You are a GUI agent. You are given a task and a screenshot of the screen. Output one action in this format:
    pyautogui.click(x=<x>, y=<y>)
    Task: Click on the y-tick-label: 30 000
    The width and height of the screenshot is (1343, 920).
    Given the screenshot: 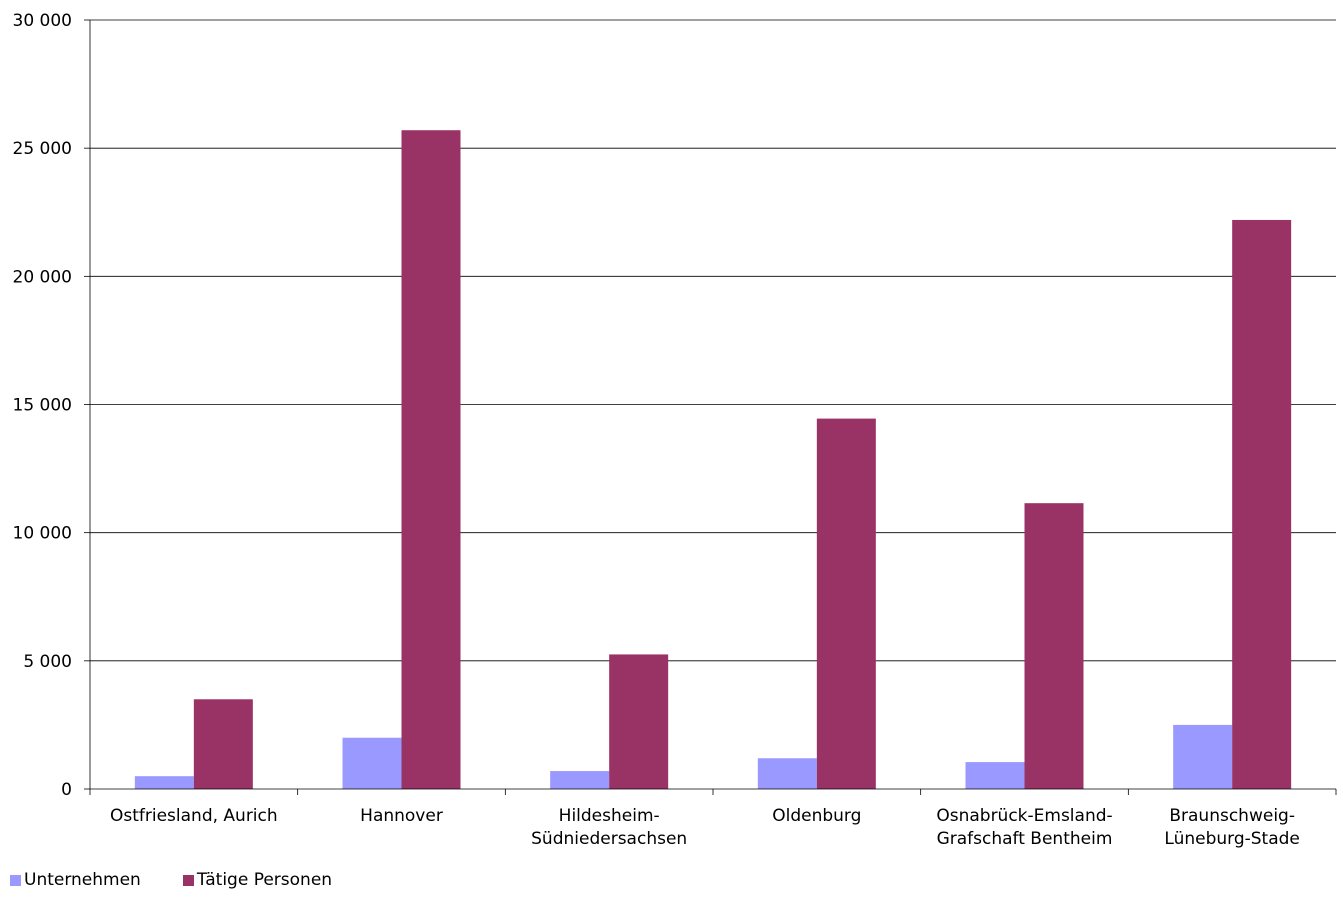 What is the action you would take?
    pyautogui.click(x=42, y=21)
    